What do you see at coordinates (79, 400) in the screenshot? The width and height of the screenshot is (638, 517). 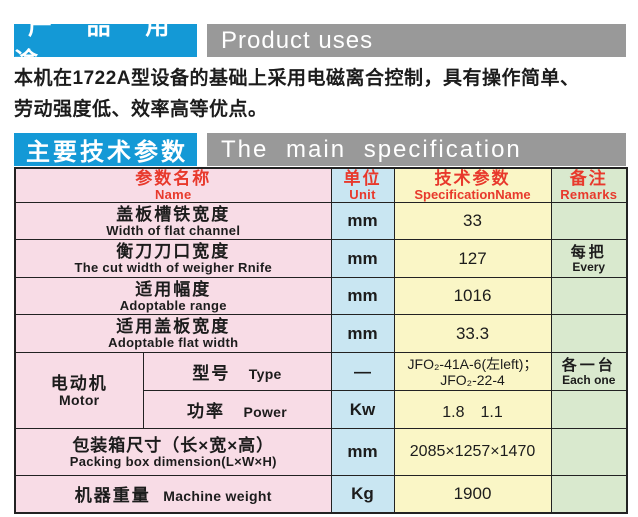 I see `motor-en: Motor` at bounding box center [79, 400].